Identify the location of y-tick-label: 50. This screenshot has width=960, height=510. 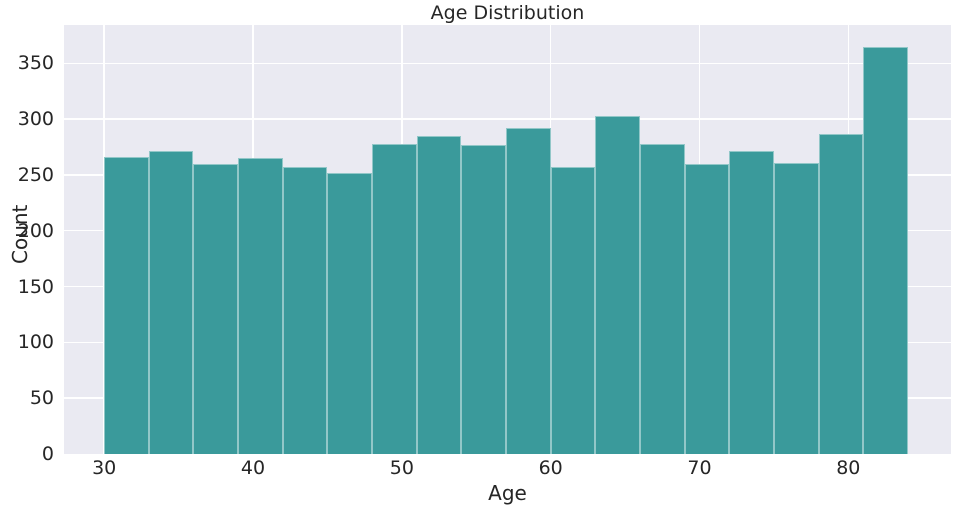
(41, 398).